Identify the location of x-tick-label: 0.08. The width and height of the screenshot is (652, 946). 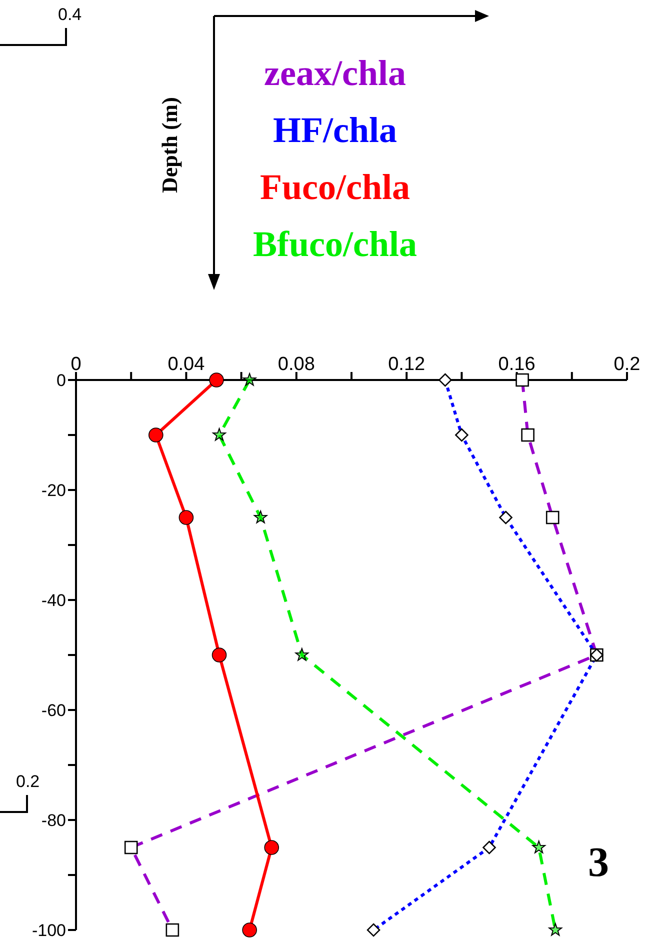
(296, 364).